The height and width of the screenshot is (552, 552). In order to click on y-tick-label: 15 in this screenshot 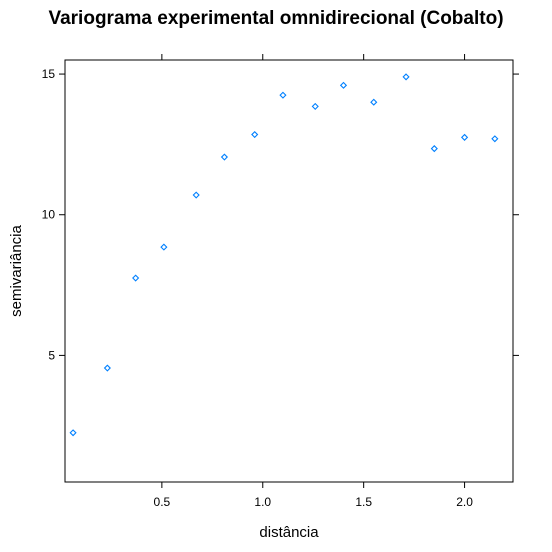, I will do `click(49, 74)`.